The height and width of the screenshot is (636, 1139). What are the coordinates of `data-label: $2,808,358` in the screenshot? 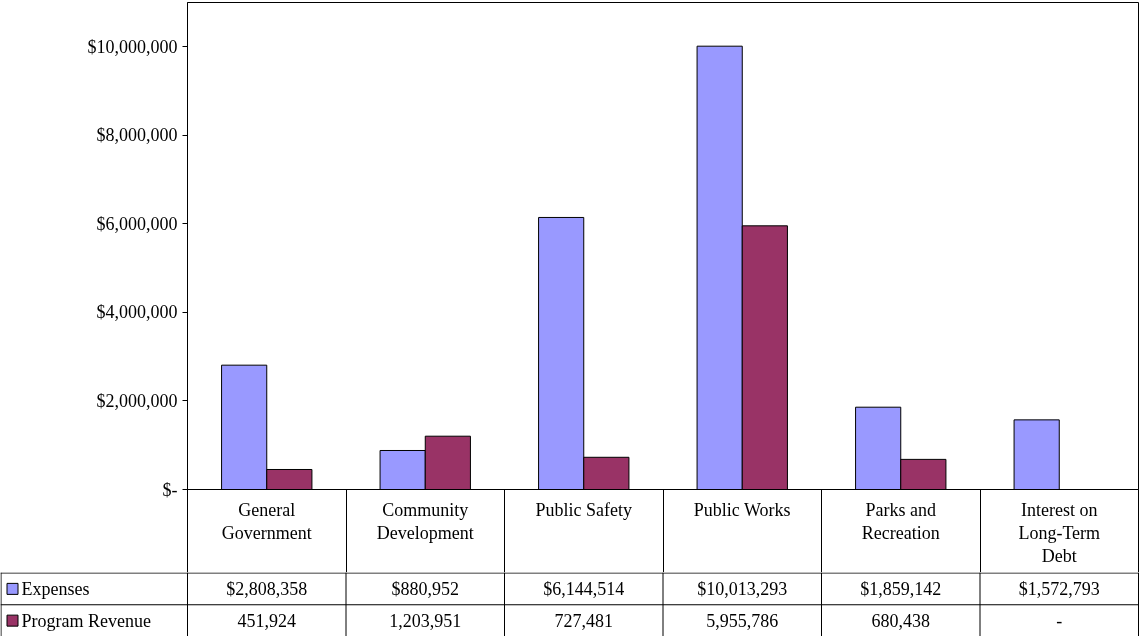 It's located at (267, 588).